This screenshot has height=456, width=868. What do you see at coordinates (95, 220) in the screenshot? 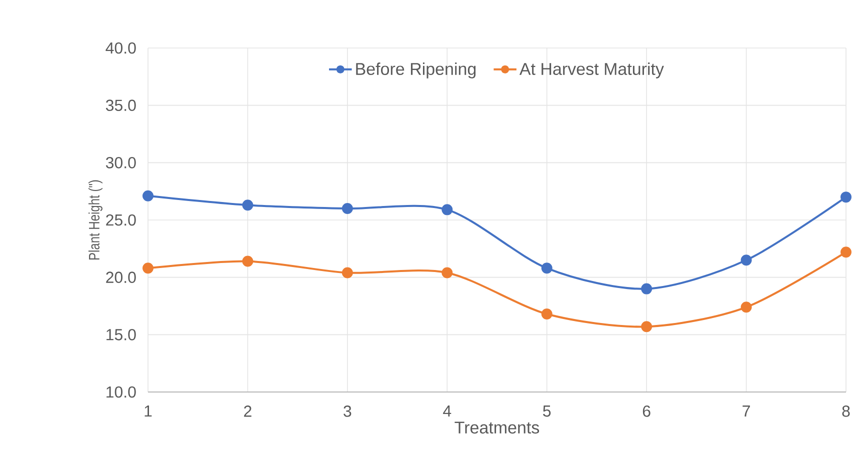
I see `y-axis-title: Plant Height (")` at bounding box center [95, 220].